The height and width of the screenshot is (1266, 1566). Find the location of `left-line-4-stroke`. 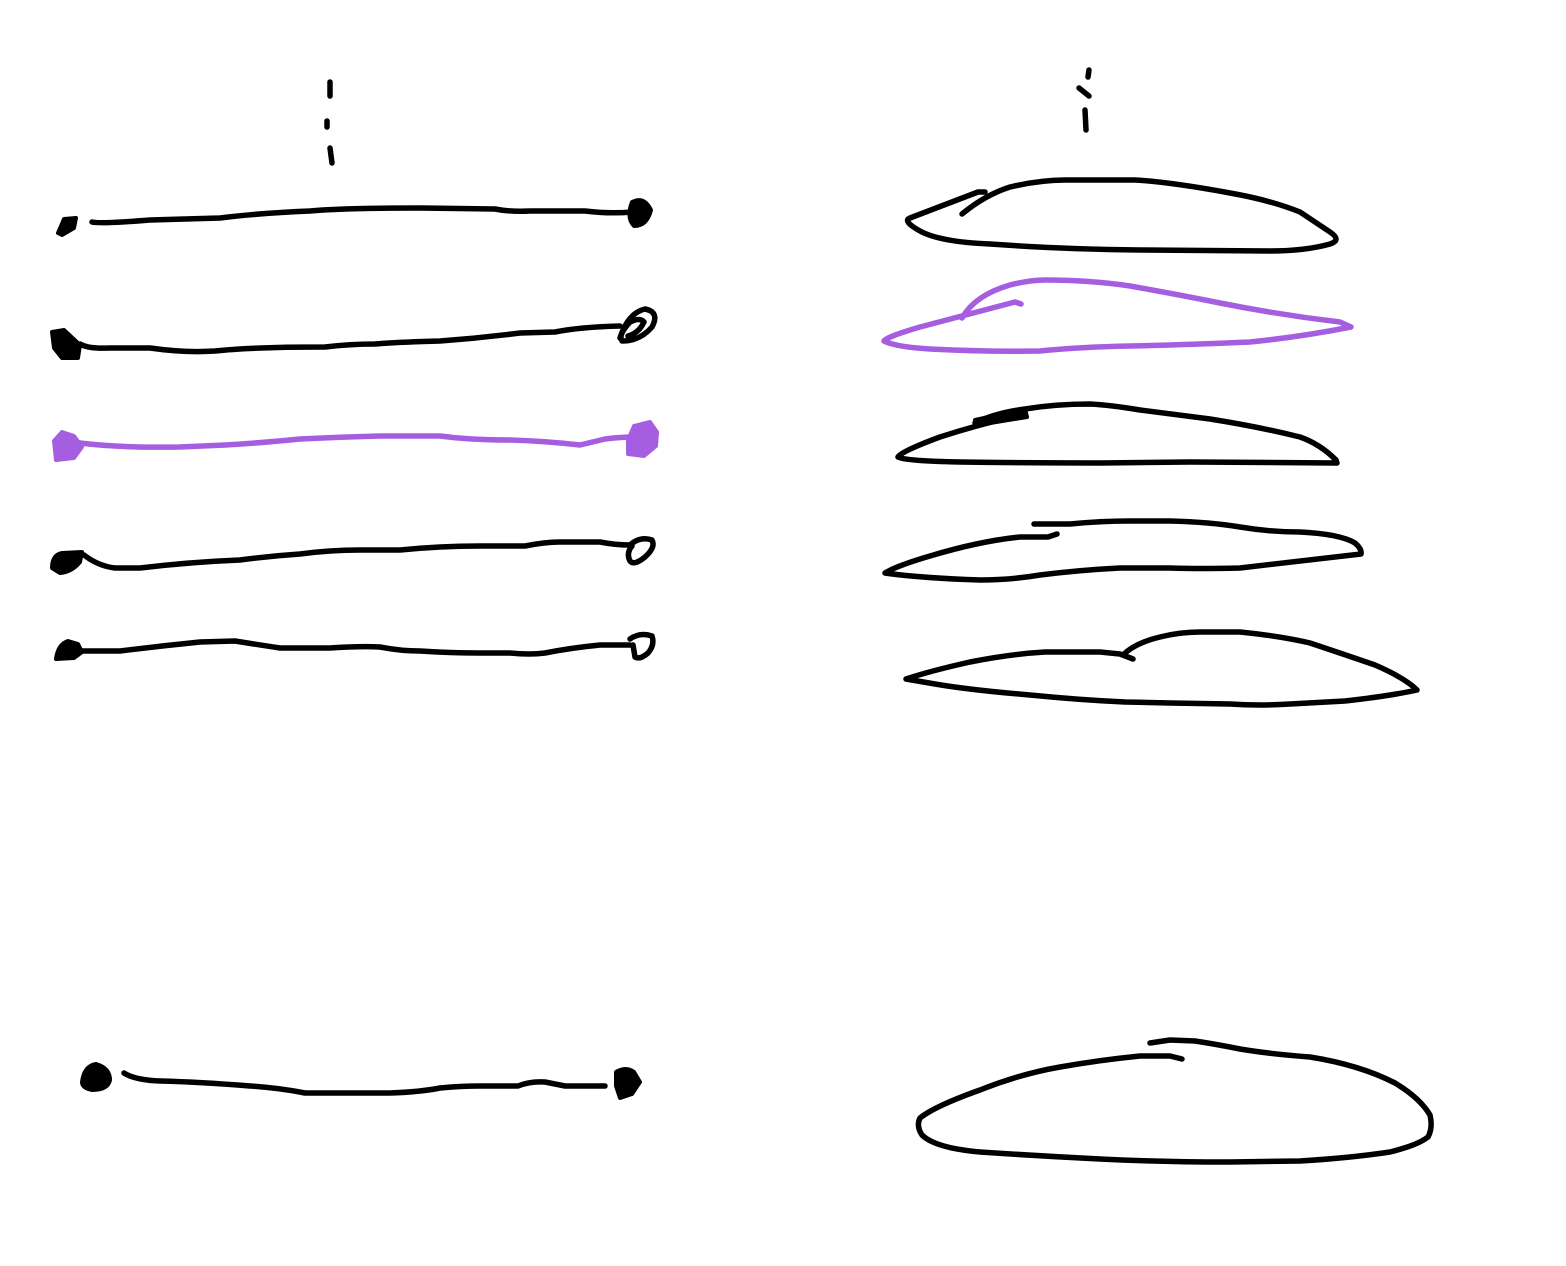

left-line-4-stroke is located at coordinates (357, 555).